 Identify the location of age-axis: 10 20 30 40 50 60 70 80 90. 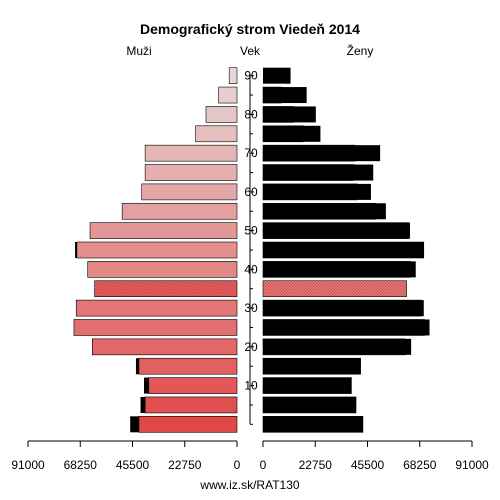
(251, 247).